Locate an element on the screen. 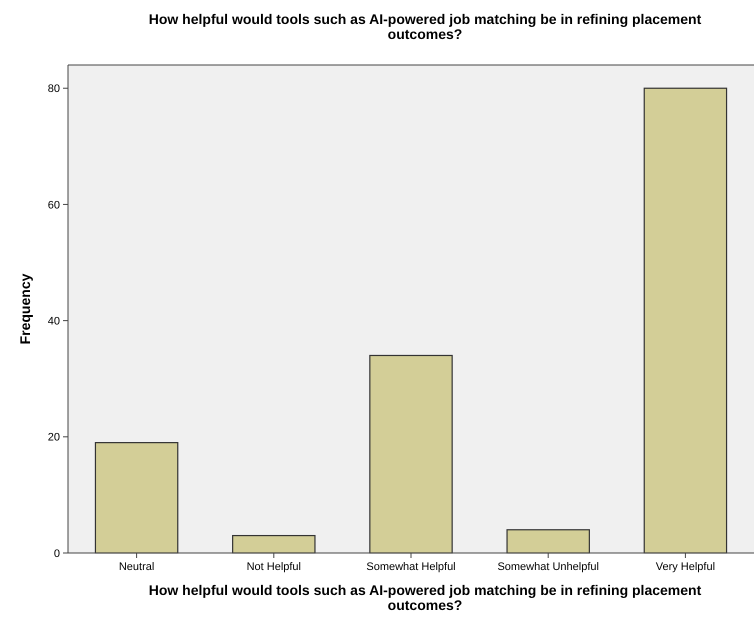 This screenshot has width=754, height=624. x-tick-label: Neutral is located at coordinates (136, 567).